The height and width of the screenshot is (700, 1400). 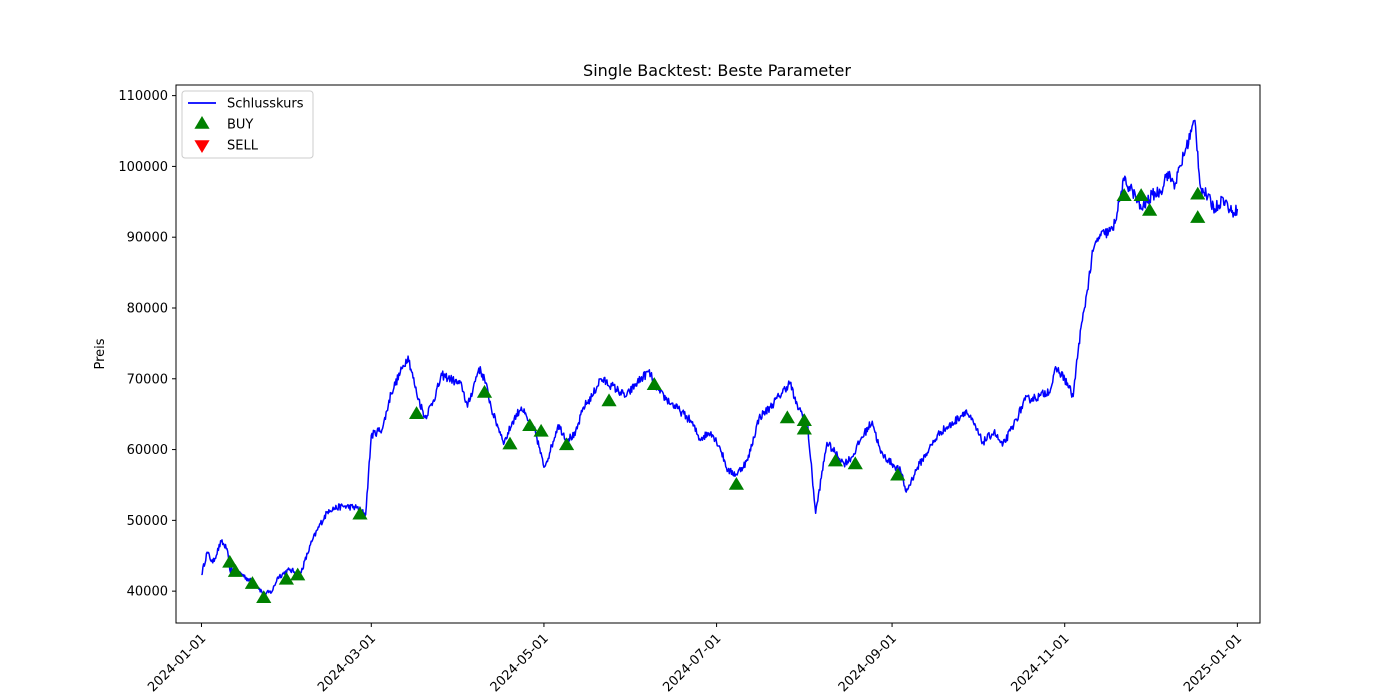 What do you see at coordinates (717, 70) in the screenshot?
I see `chart-title: Single Backtest: Beste Parameter` at bounding box center [717, 70].